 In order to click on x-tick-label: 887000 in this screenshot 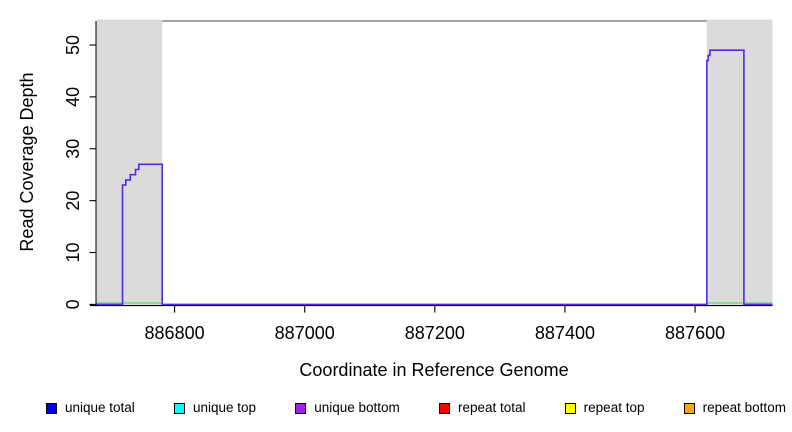, I will do `click(305, 333)`.